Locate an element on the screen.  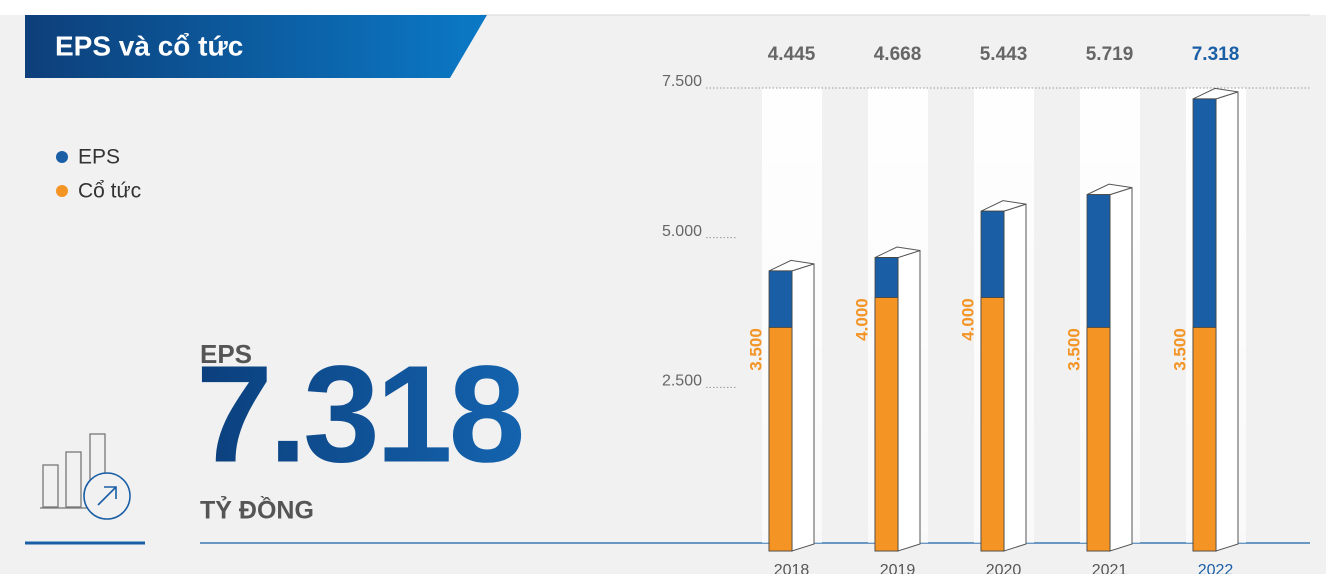
x-tick-label: 2020 is located at coordinates (1004, 568).